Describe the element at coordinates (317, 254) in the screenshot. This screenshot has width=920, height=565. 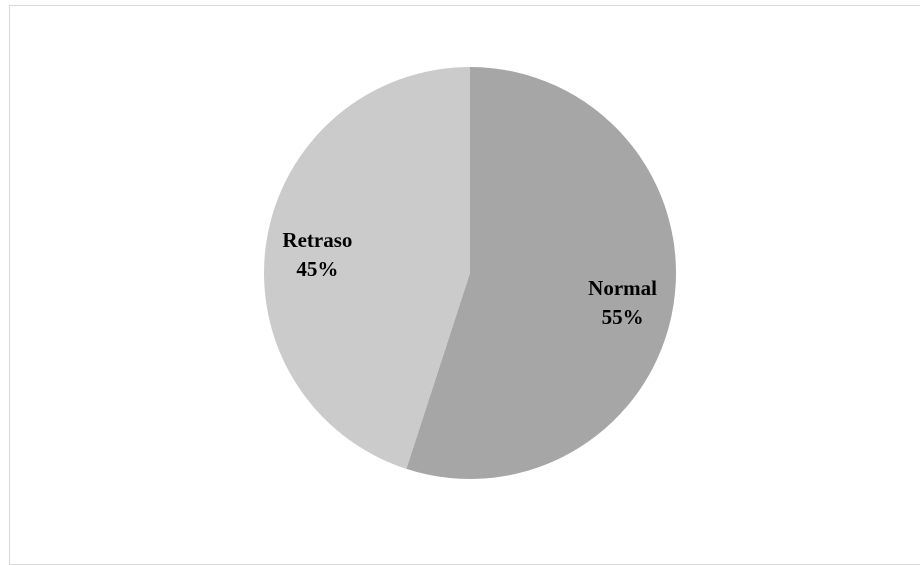
I see `pie-label-retraso: Retraso 45%` at that location.